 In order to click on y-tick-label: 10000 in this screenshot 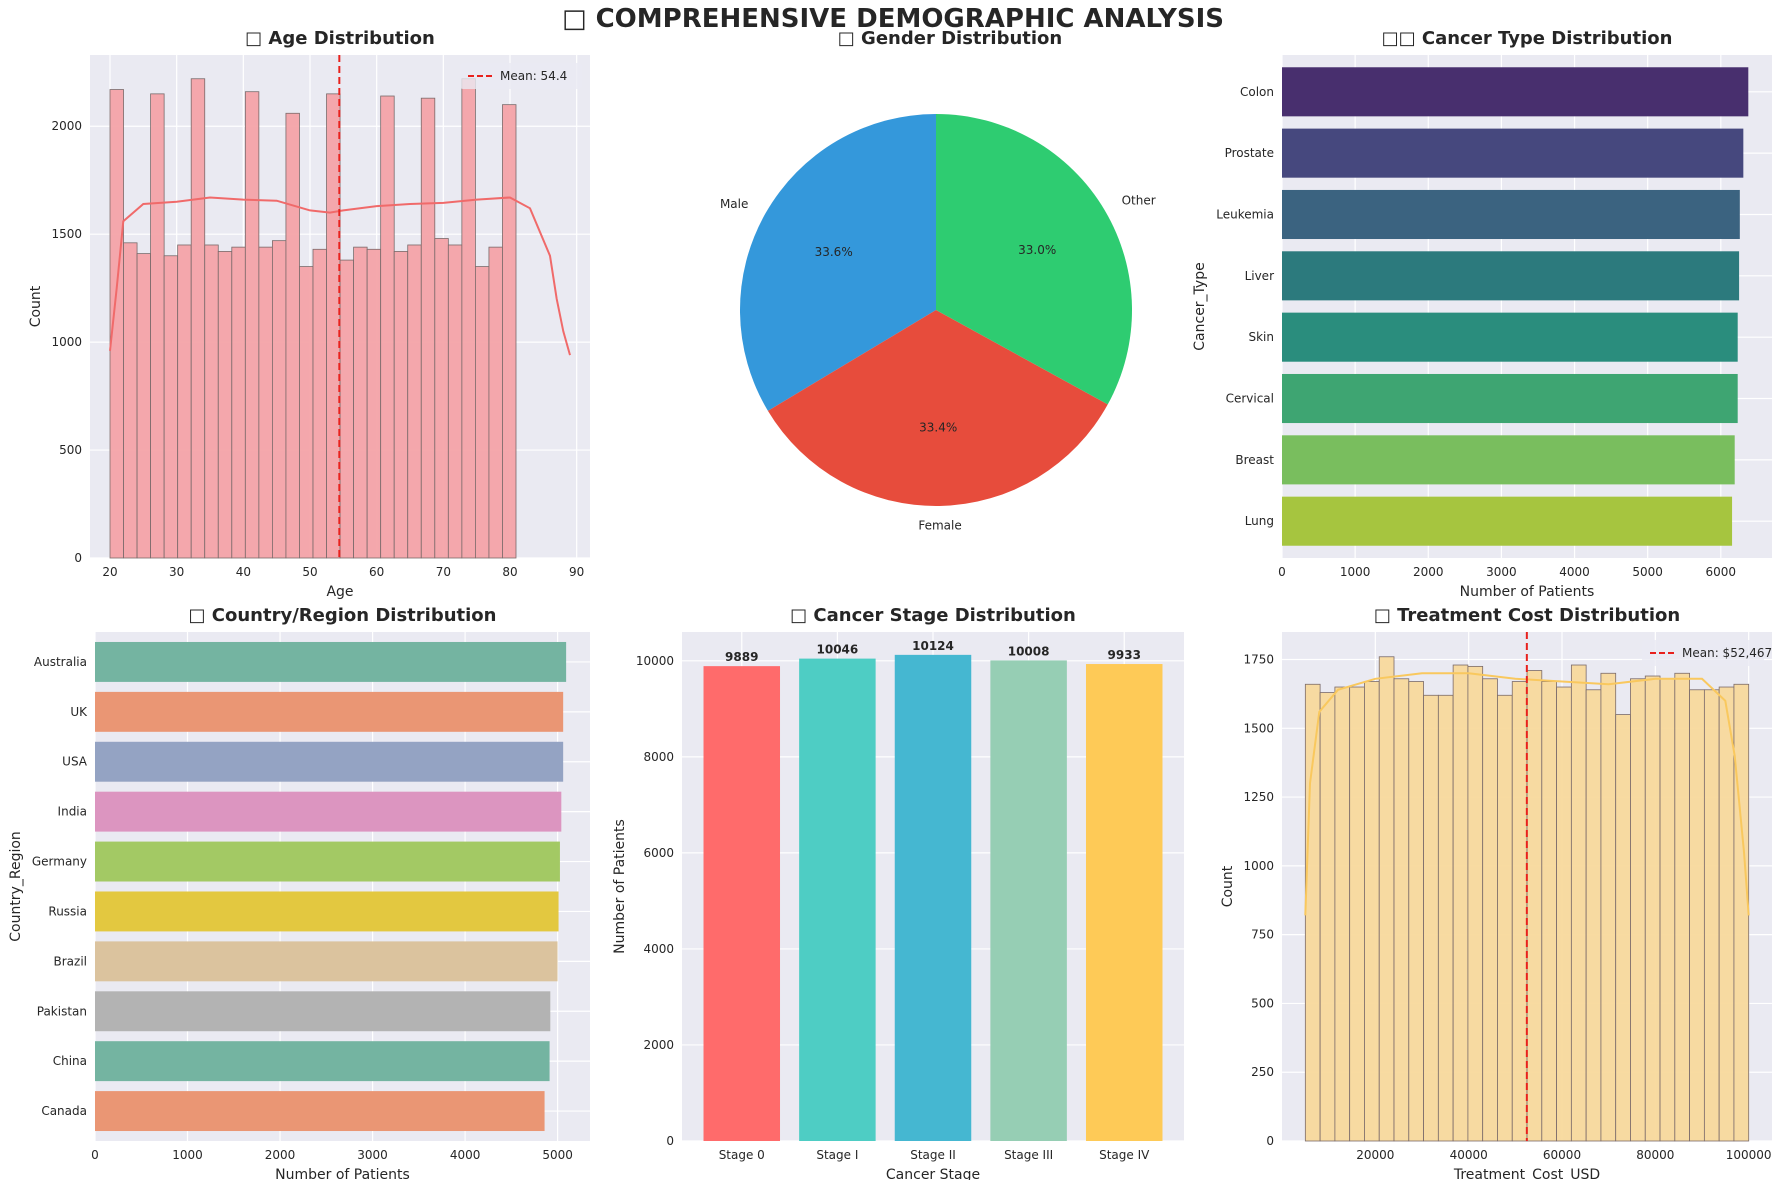, I will do `click(655, 661)`.